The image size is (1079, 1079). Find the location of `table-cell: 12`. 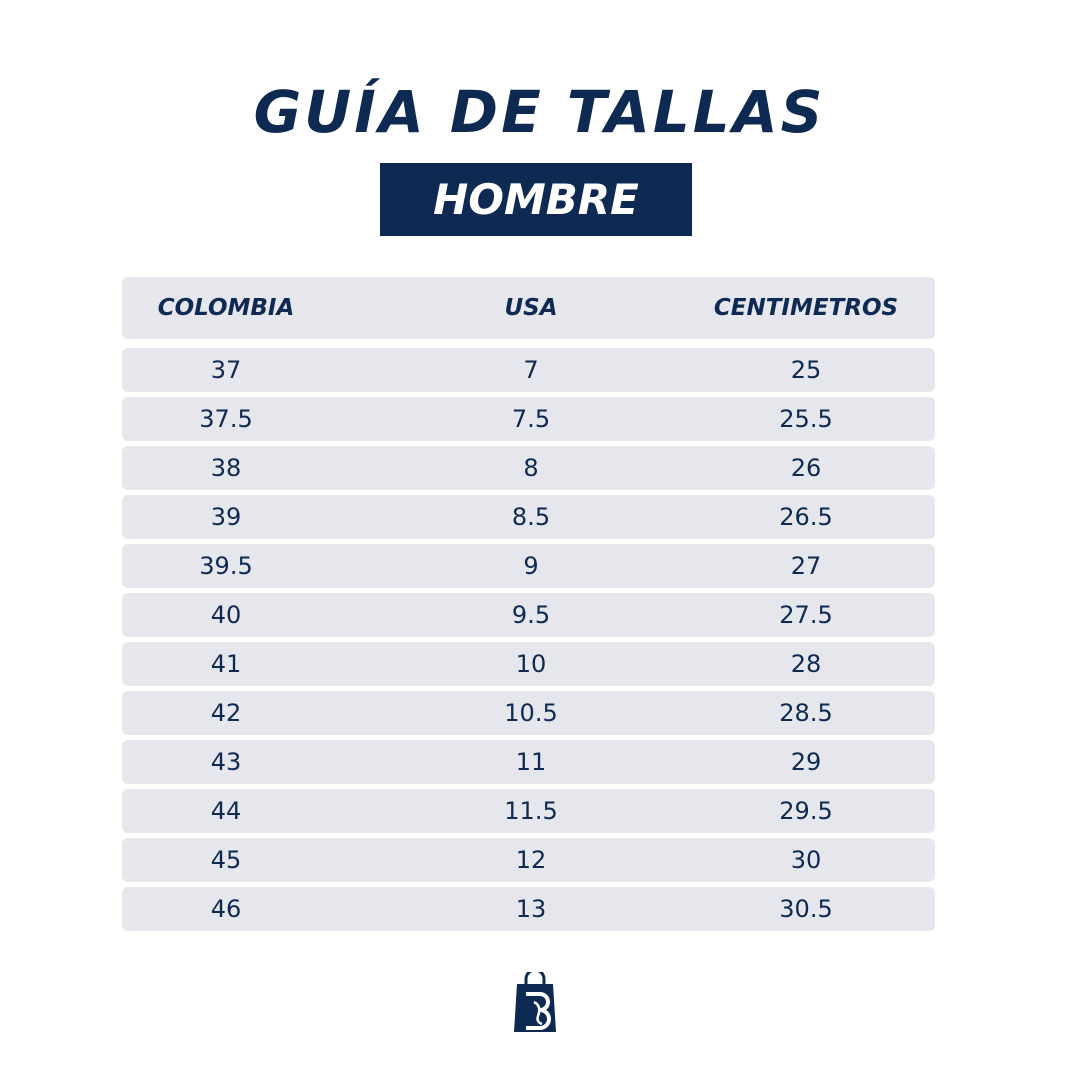

table-cell: 12 is located at coordinates (531, 860).